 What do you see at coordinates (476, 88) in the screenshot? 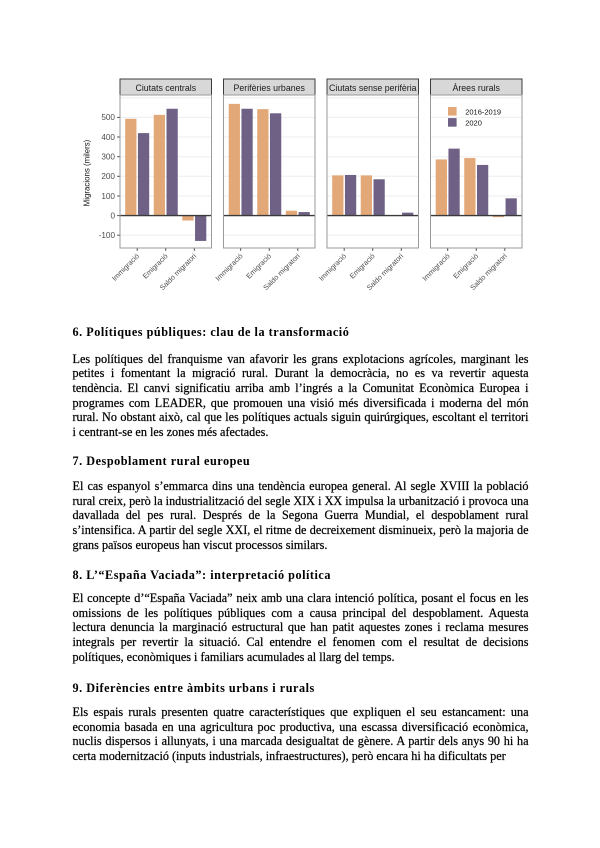
I see `svg-text: Àrees rurals` at bounding box center [476, 88].